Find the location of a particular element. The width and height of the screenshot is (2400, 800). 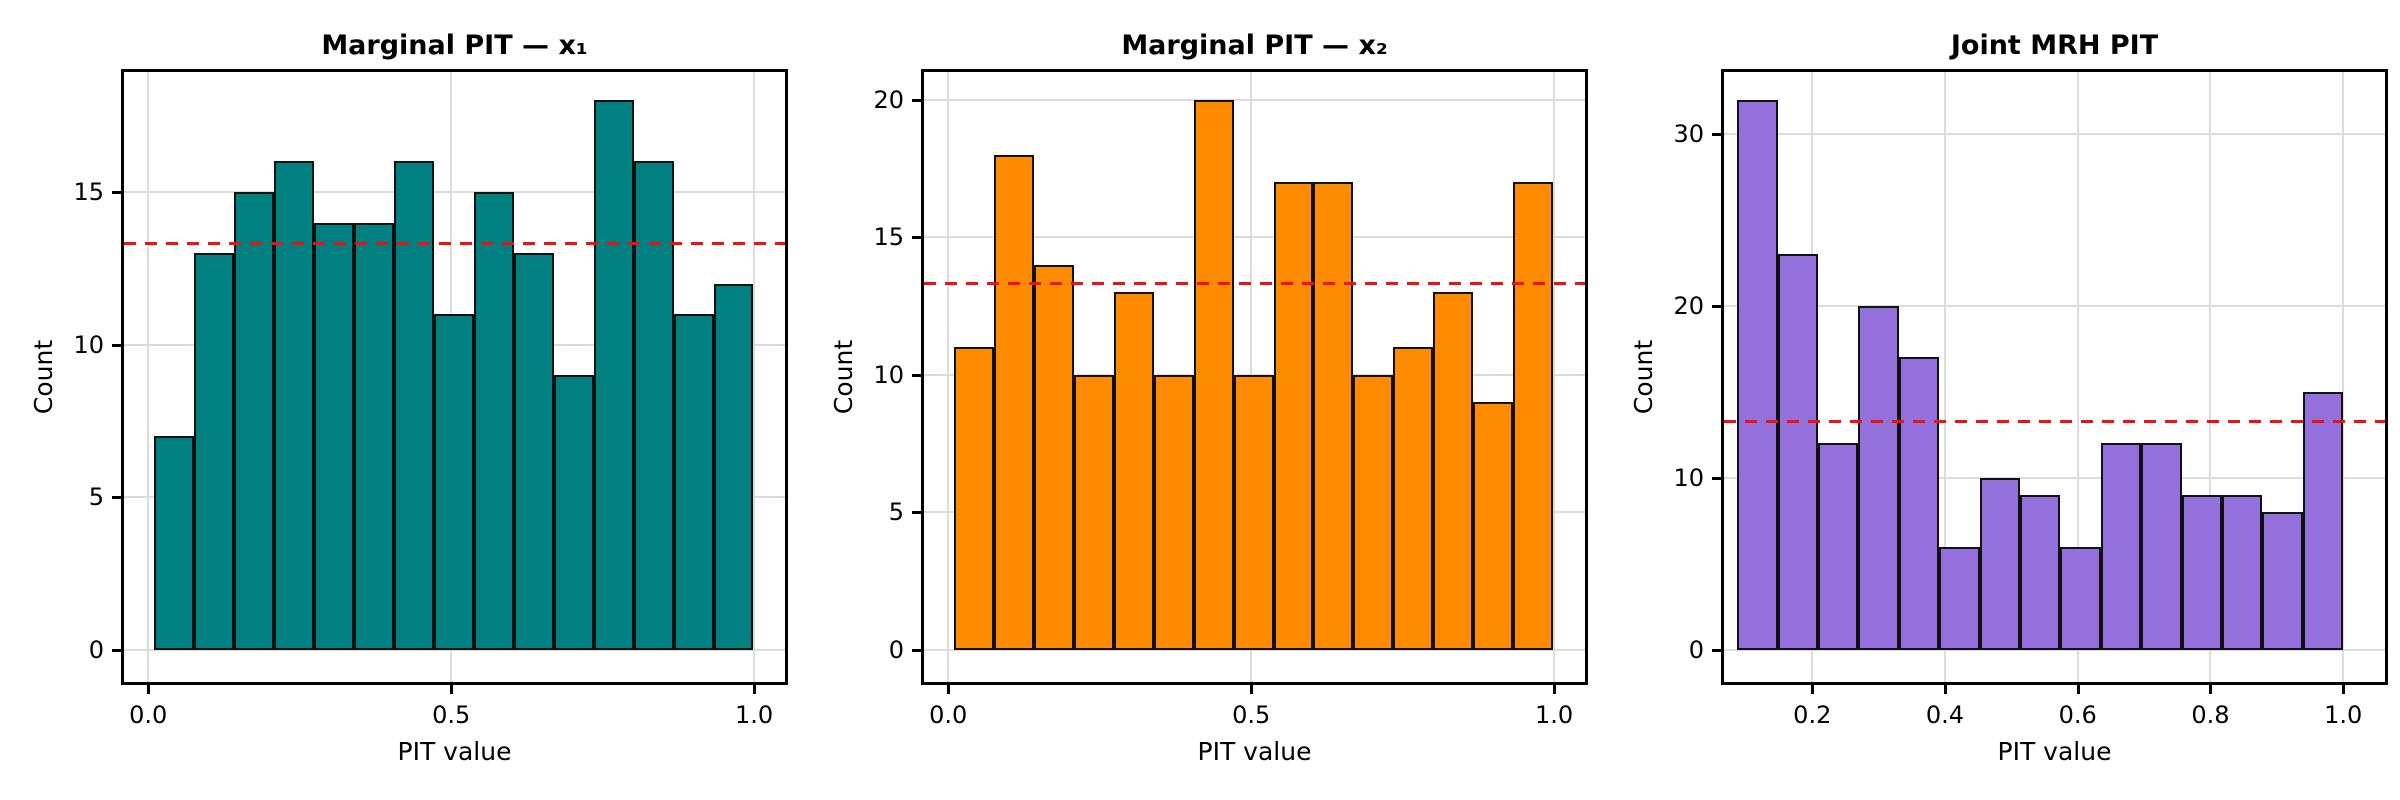

chart-title: Marginal PIT — x₁ is located at coordinates (454, 45).